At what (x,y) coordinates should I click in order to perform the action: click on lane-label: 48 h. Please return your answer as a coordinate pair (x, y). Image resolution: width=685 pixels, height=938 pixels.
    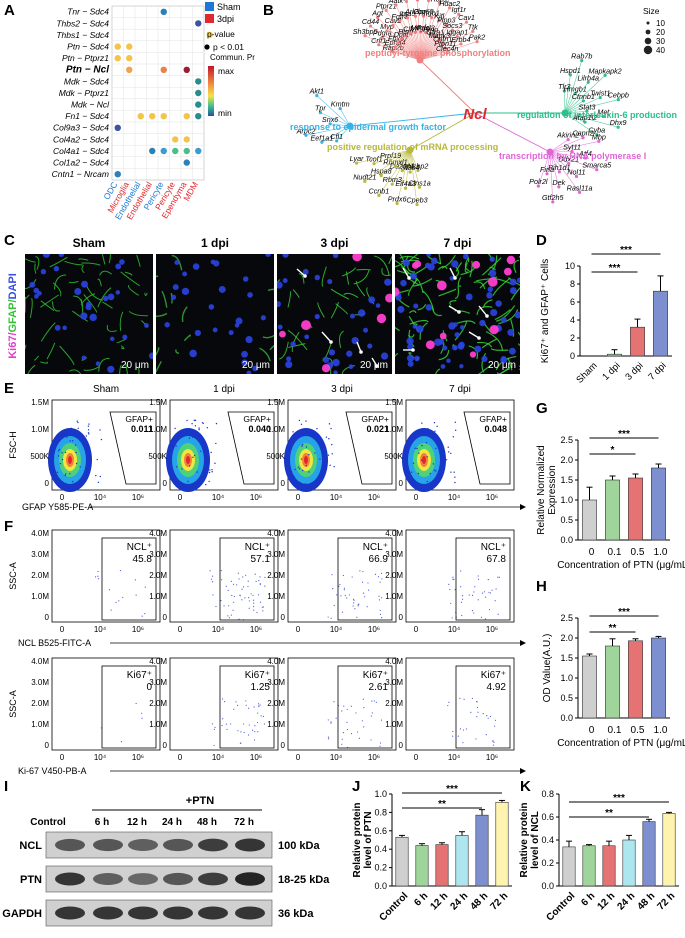
    Looking at the image, I should click on (207, 822).